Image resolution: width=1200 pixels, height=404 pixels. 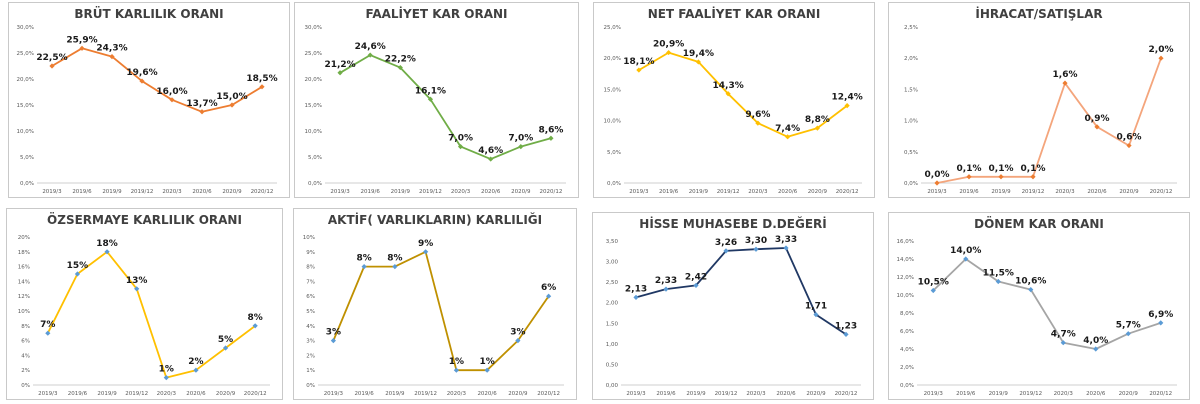 I want to click on data-label: 24,3%, so click(x=111, y=49).